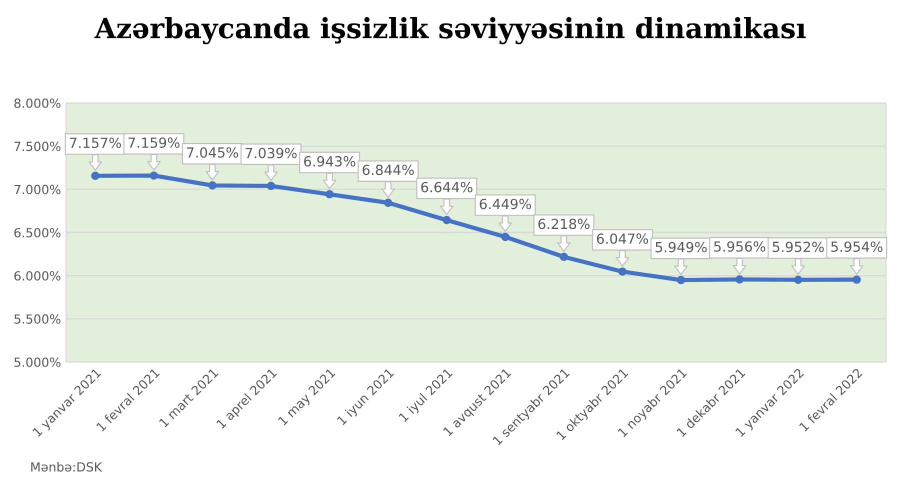  What do you see at coordinates (37, 147) in the screenshot?
I see `y-tick-label: 7.500%` at bounding box center [37, 147].